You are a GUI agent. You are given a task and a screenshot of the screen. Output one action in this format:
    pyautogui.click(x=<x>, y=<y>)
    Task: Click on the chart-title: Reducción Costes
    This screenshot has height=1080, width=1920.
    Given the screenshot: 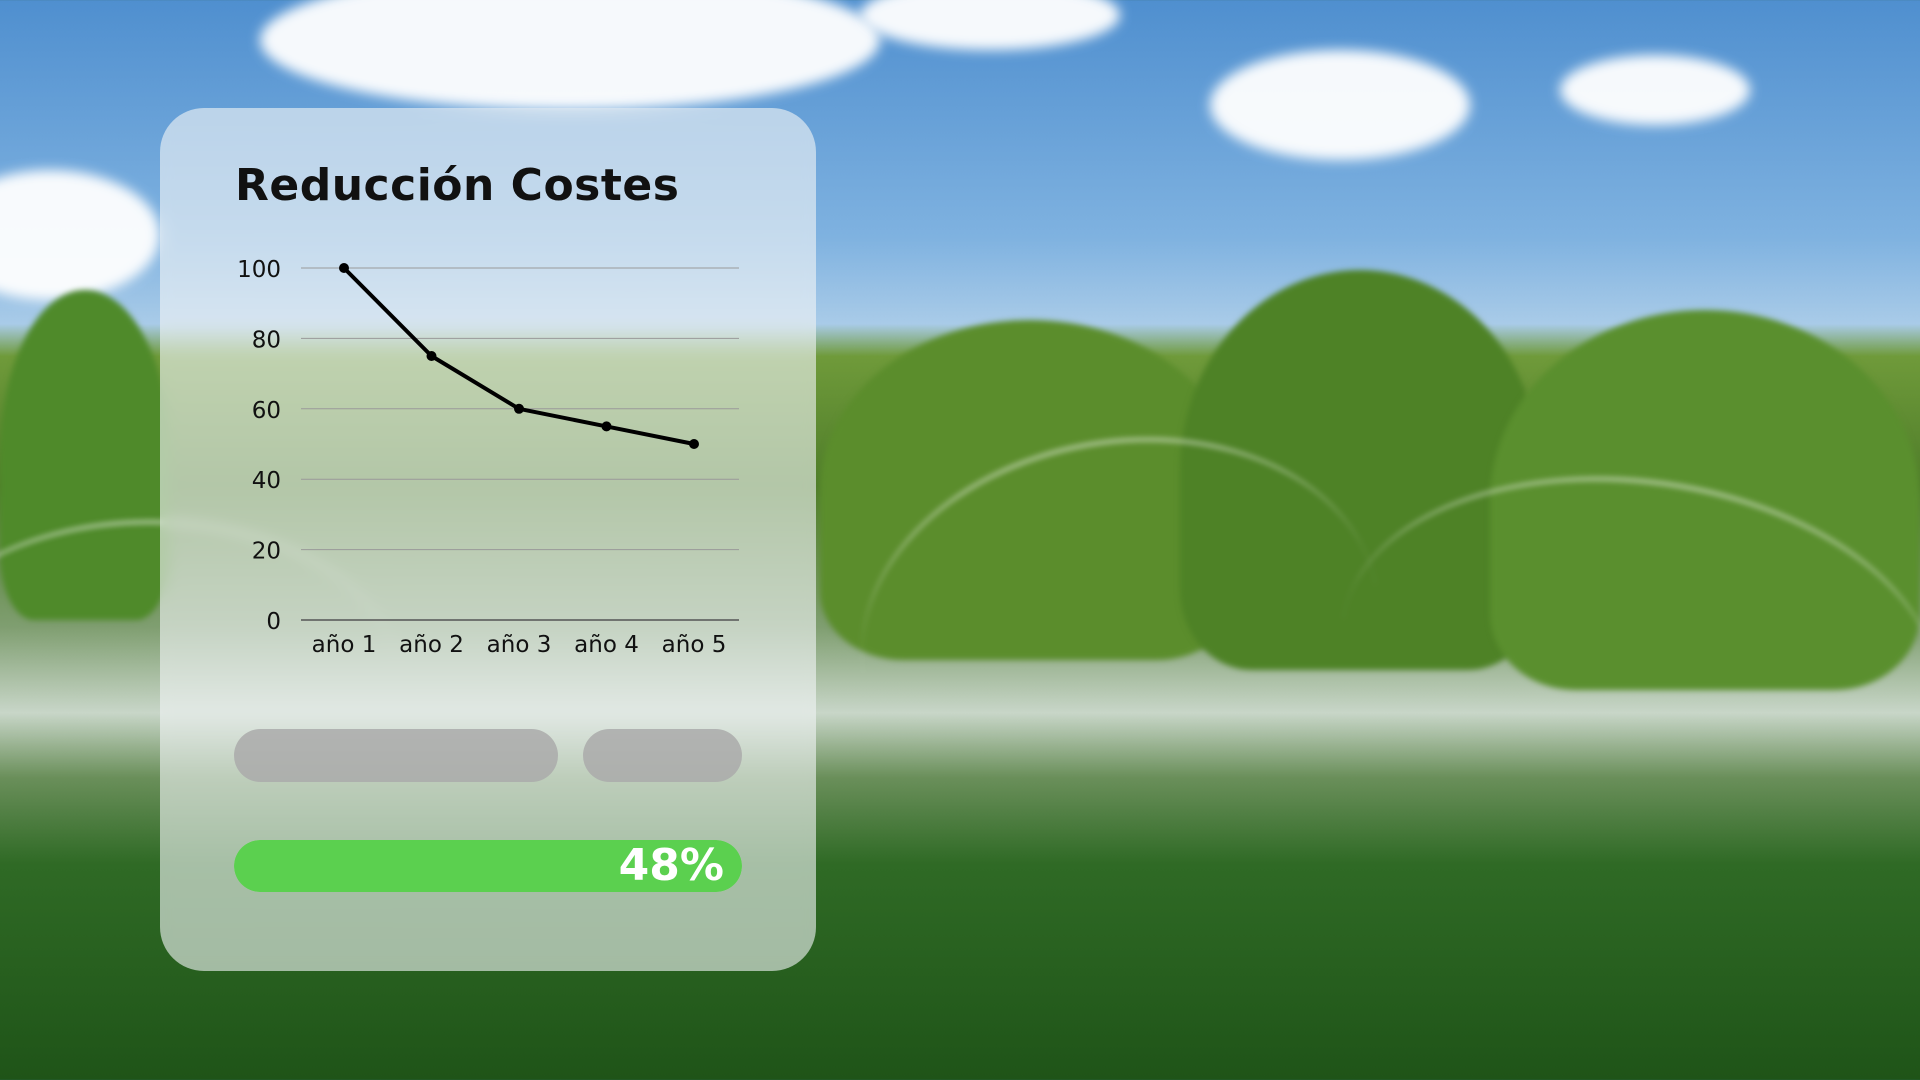 What is the action you would take?
    pyautogui.click(x=457, y=185)
    